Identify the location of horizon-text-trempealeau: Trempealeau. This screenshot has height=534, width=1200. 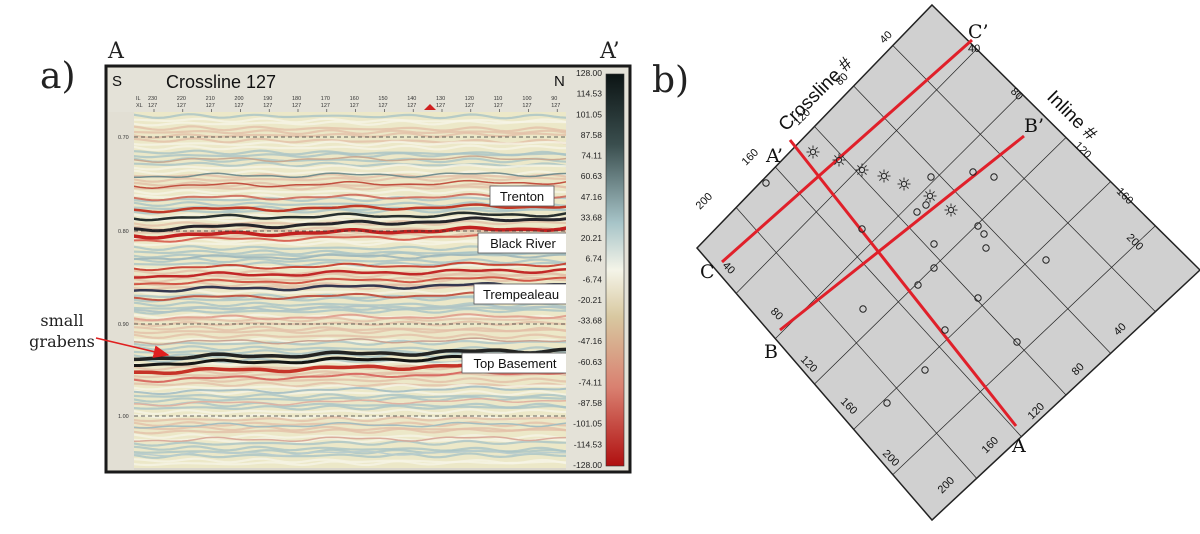
(521, 294).